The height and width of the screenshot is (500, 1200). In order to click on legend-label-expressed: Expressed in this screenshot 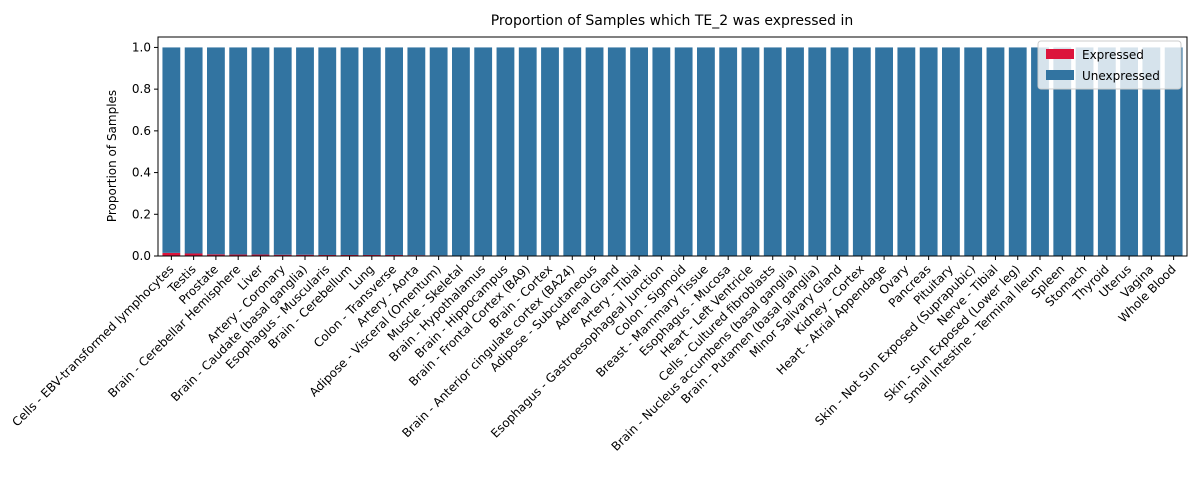, I will do `click(1113, 55)`.